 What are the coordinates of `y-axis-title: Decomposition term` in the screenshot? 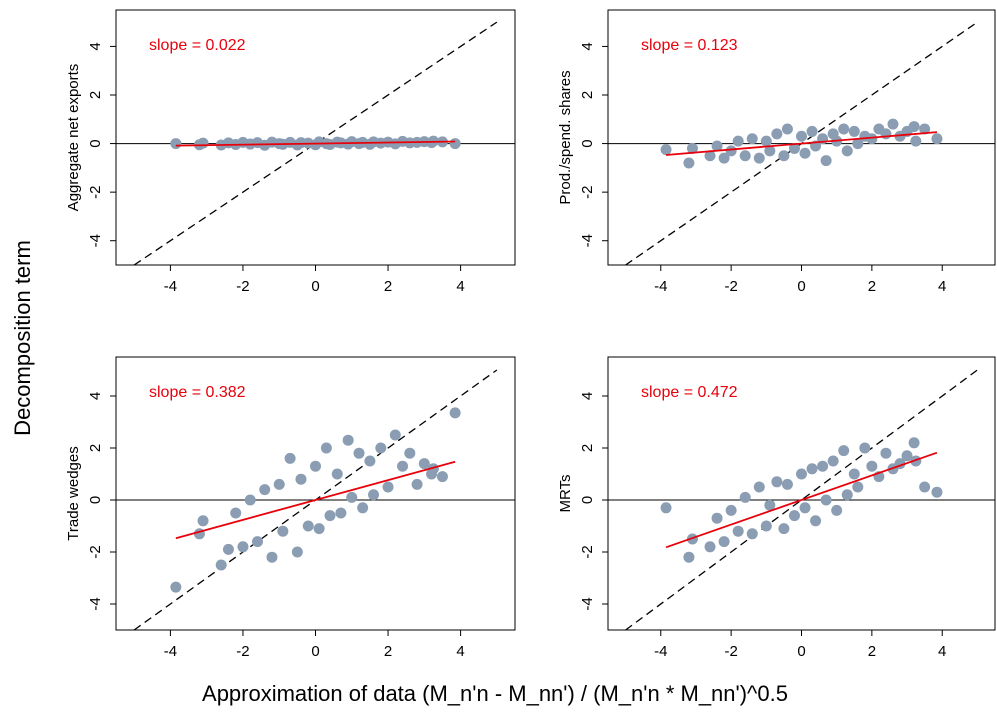 It's located at (22, 338).